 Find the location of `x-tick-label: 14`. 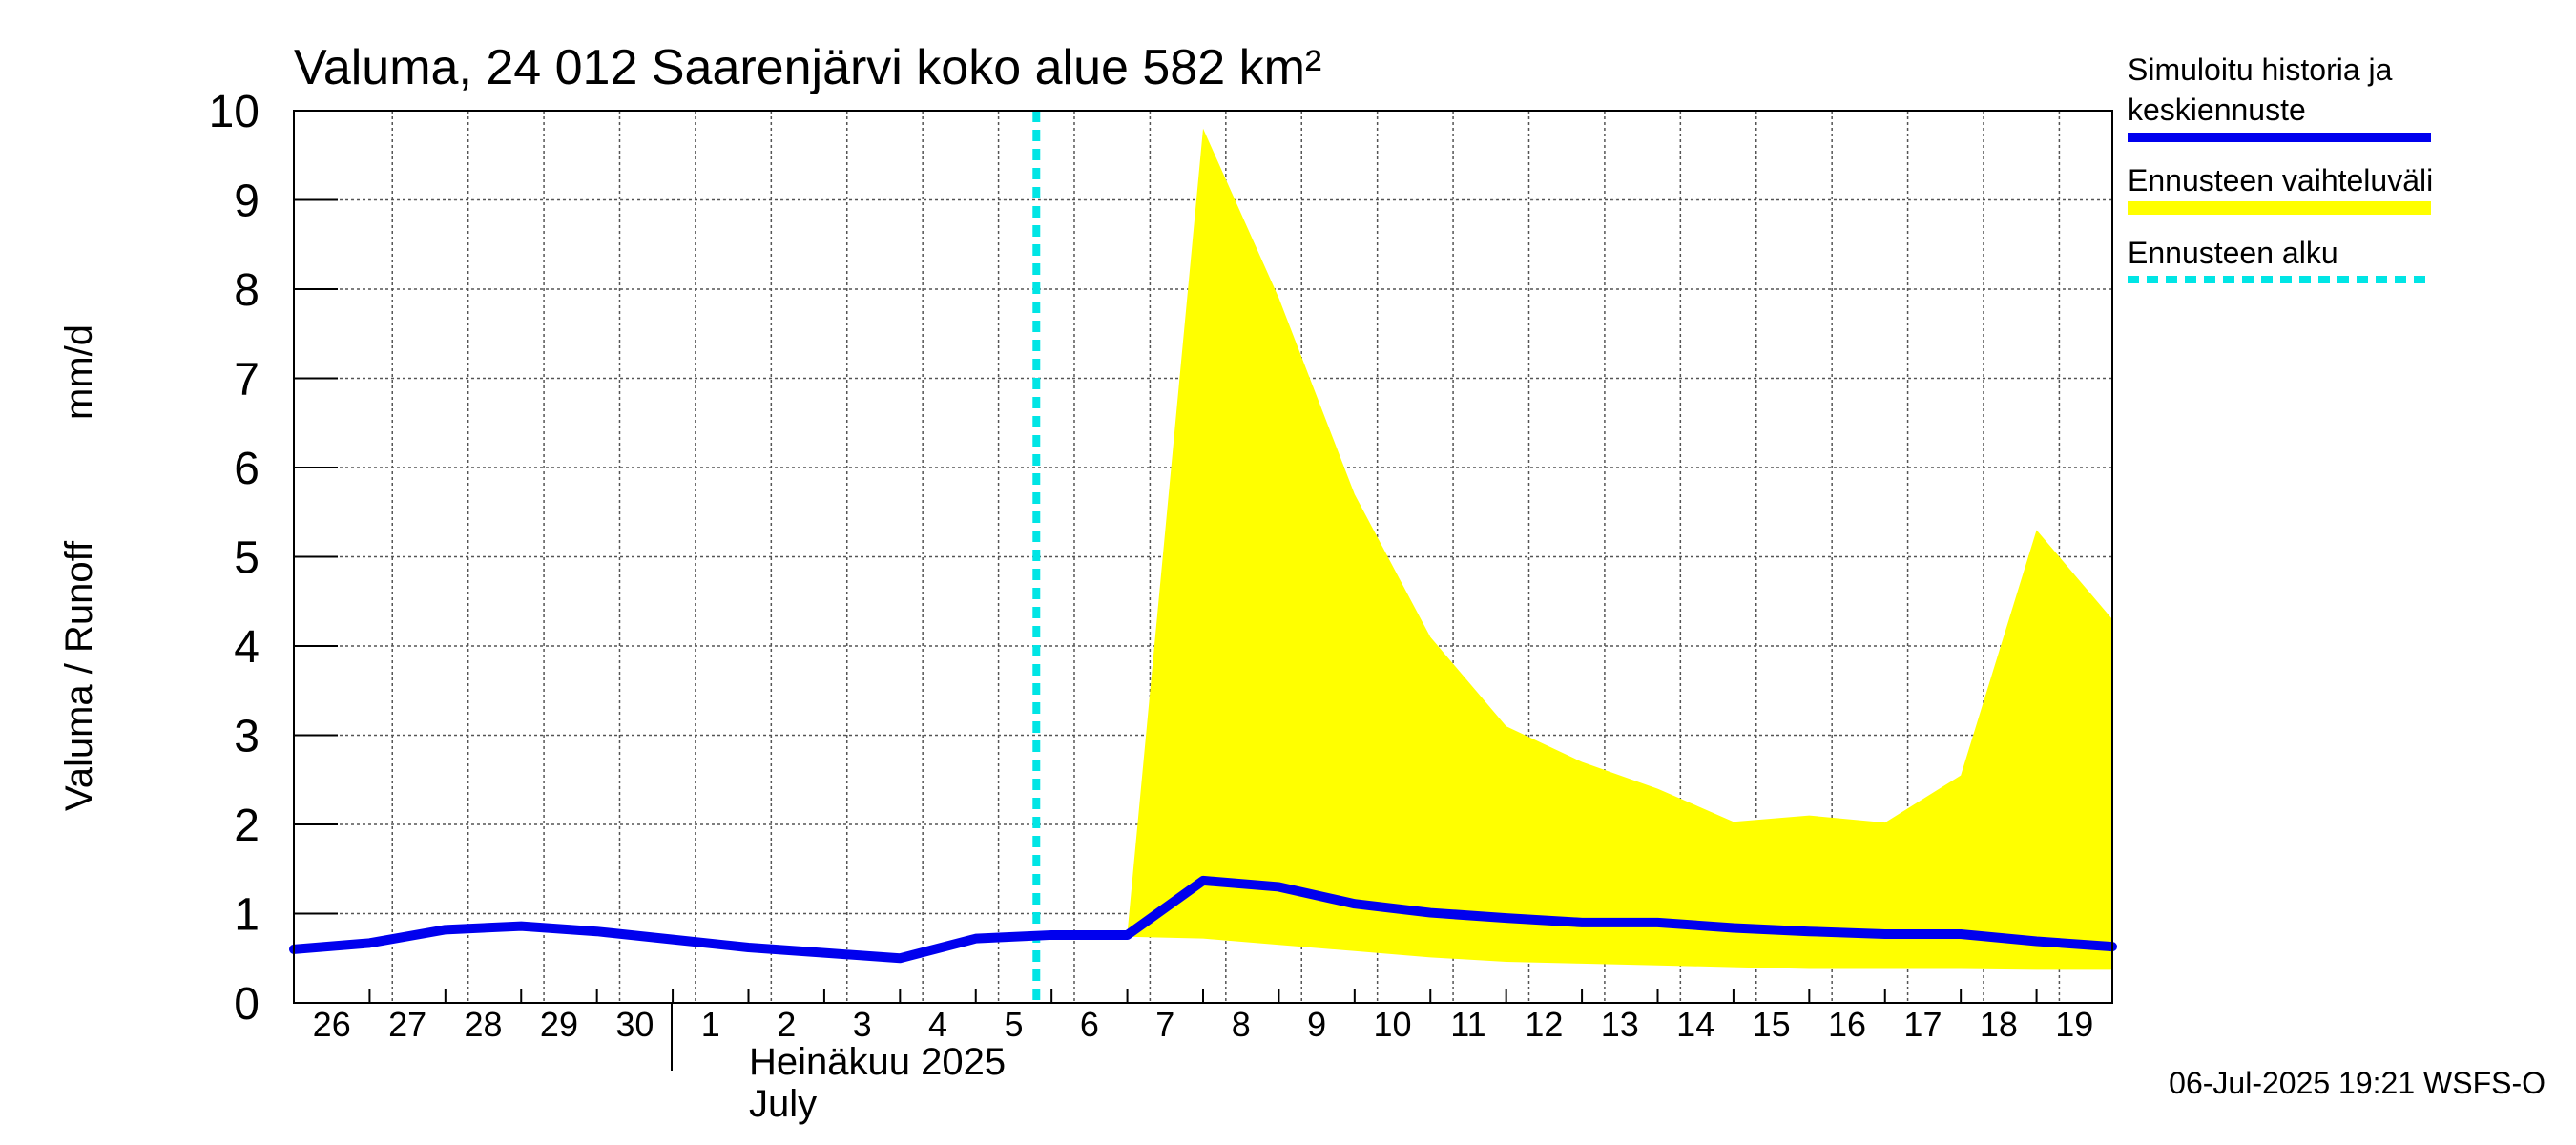

x-tick-label: 14 is located at coordinates (1695, 1025).